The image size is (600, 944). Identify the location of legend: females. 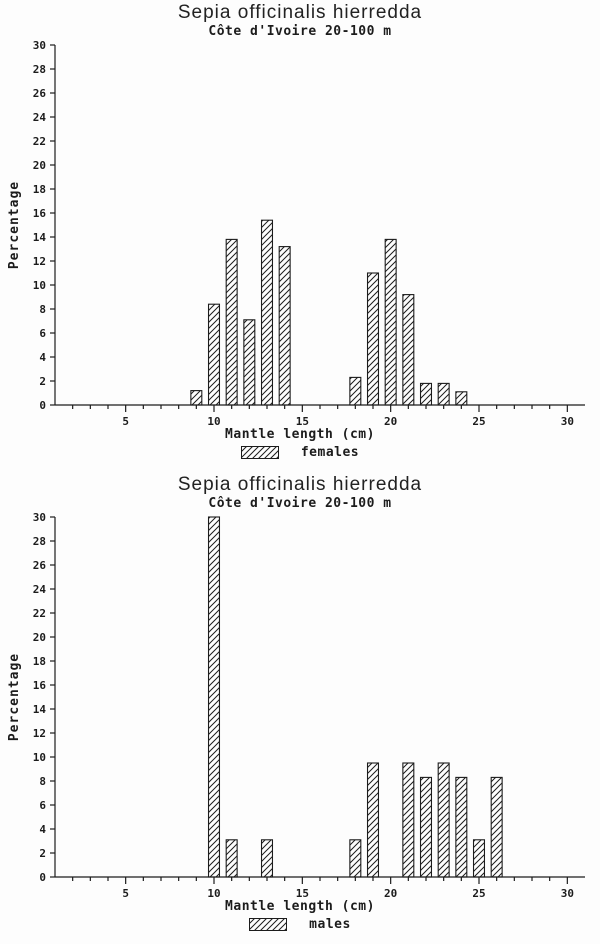
(300, 452).